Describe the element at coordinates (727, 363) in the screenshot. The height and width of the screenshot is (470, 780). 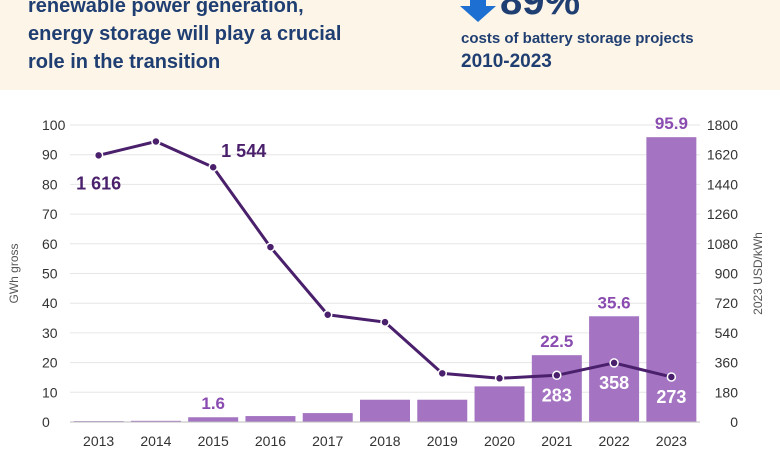
I see `y2-tick-label: 360` at that location.